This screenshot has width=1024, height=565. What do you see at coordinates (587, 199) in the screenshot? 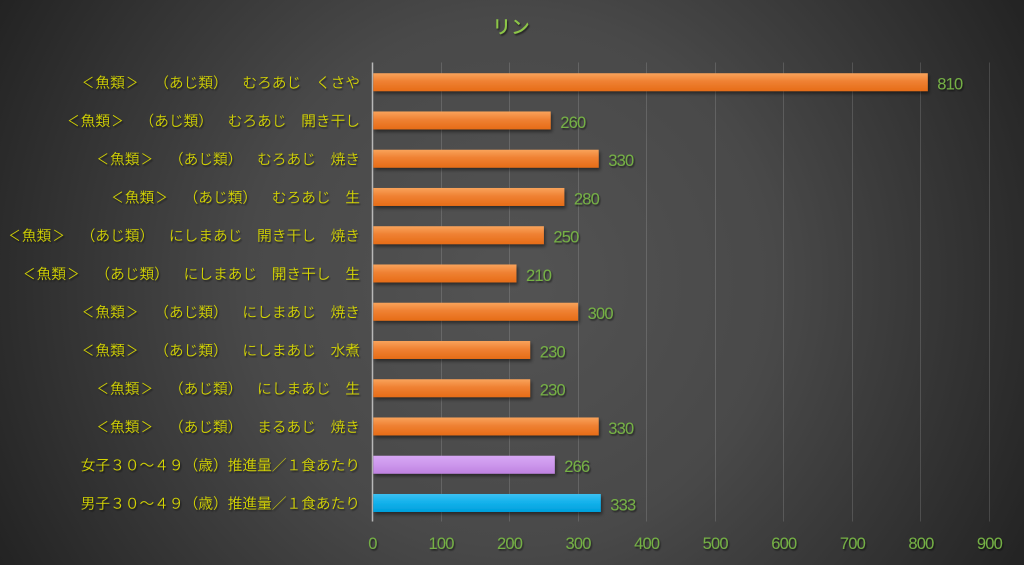
I see `svg-text: 280` at bounding box center [587, 199].